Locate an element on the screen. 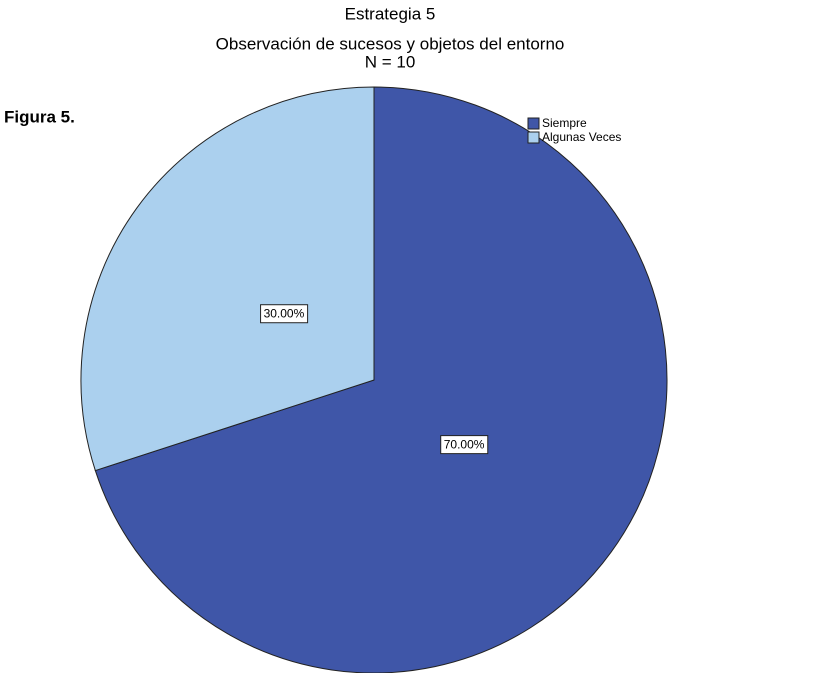 The image size is (822, 673). figure-label: Figura 5. is located at coordinates (39, 116).